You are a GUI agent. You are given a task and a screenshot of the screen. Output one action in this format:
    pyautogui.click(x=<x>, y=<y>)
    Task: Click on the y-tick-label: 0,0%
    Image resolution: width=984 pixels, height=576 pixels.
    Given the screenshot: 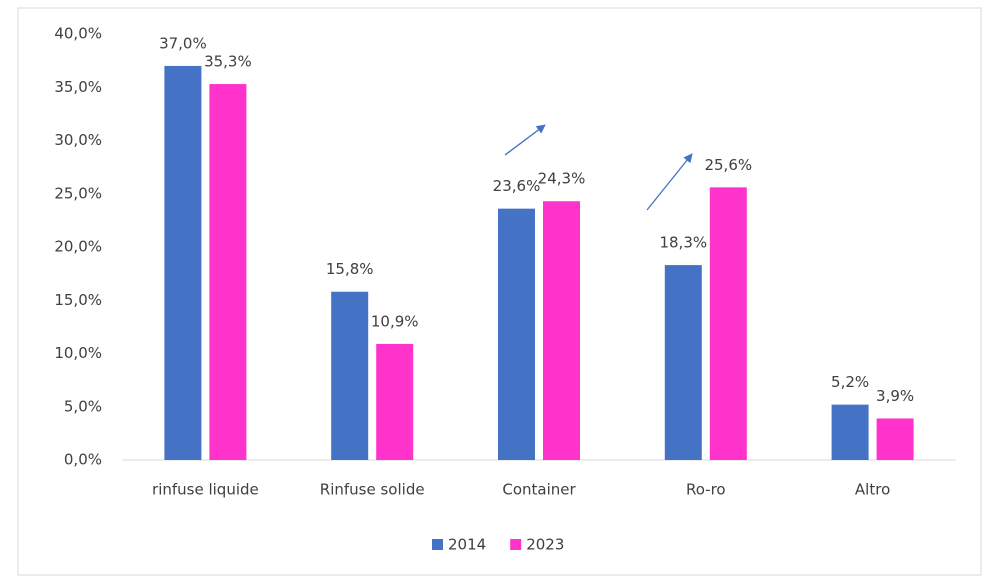 What is the action you would take?
    pyautogui.click(x=83, y=460)
    